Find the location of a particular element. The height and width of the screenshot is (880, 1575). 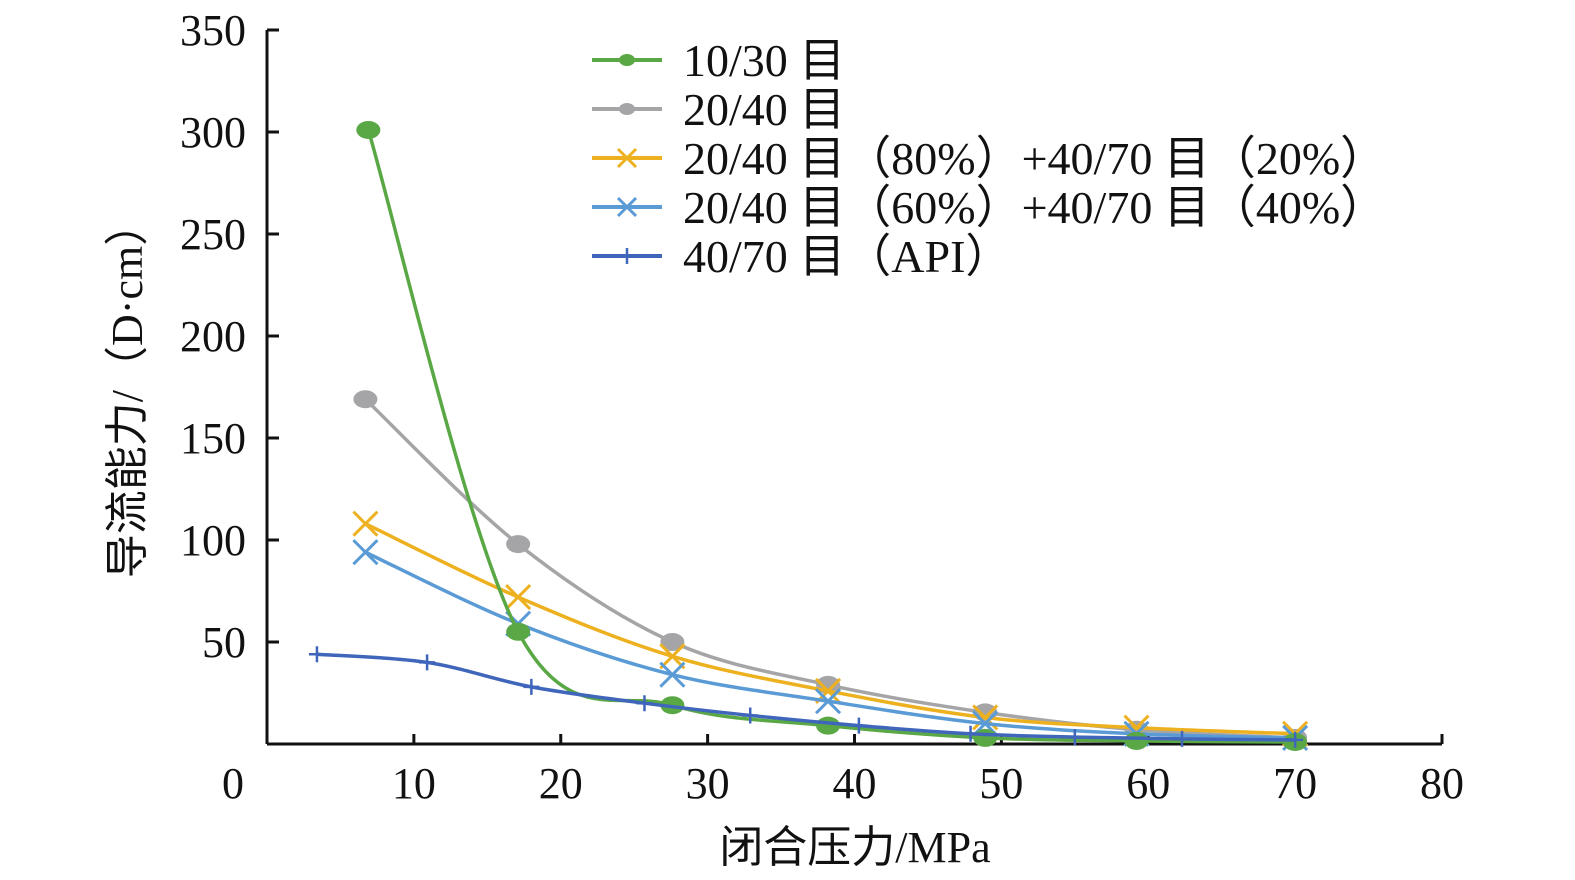

y-tick-label: 350 is located at coordinates (213, 30).